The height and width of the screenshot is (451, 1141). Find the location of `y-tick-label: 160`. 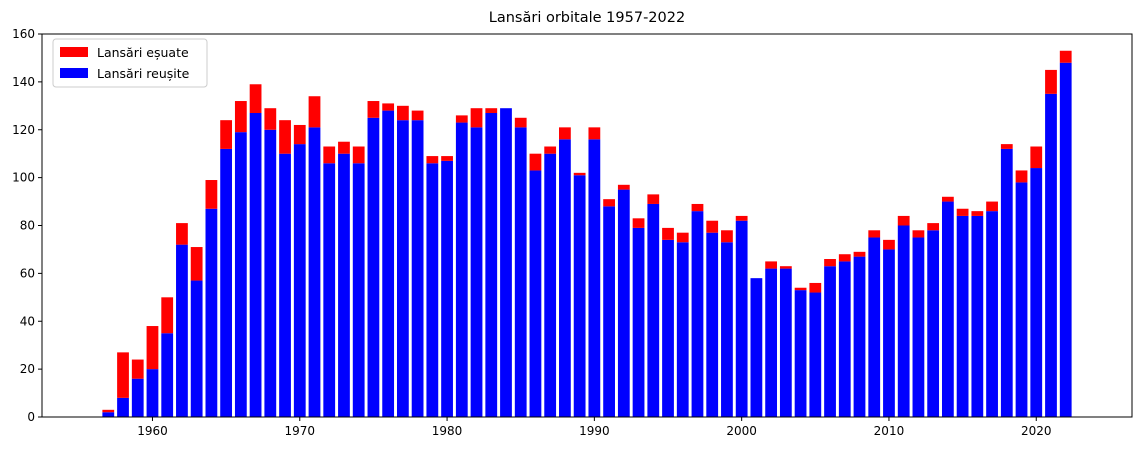

y-tick-label: 160 is located at coordinates (23, 34).